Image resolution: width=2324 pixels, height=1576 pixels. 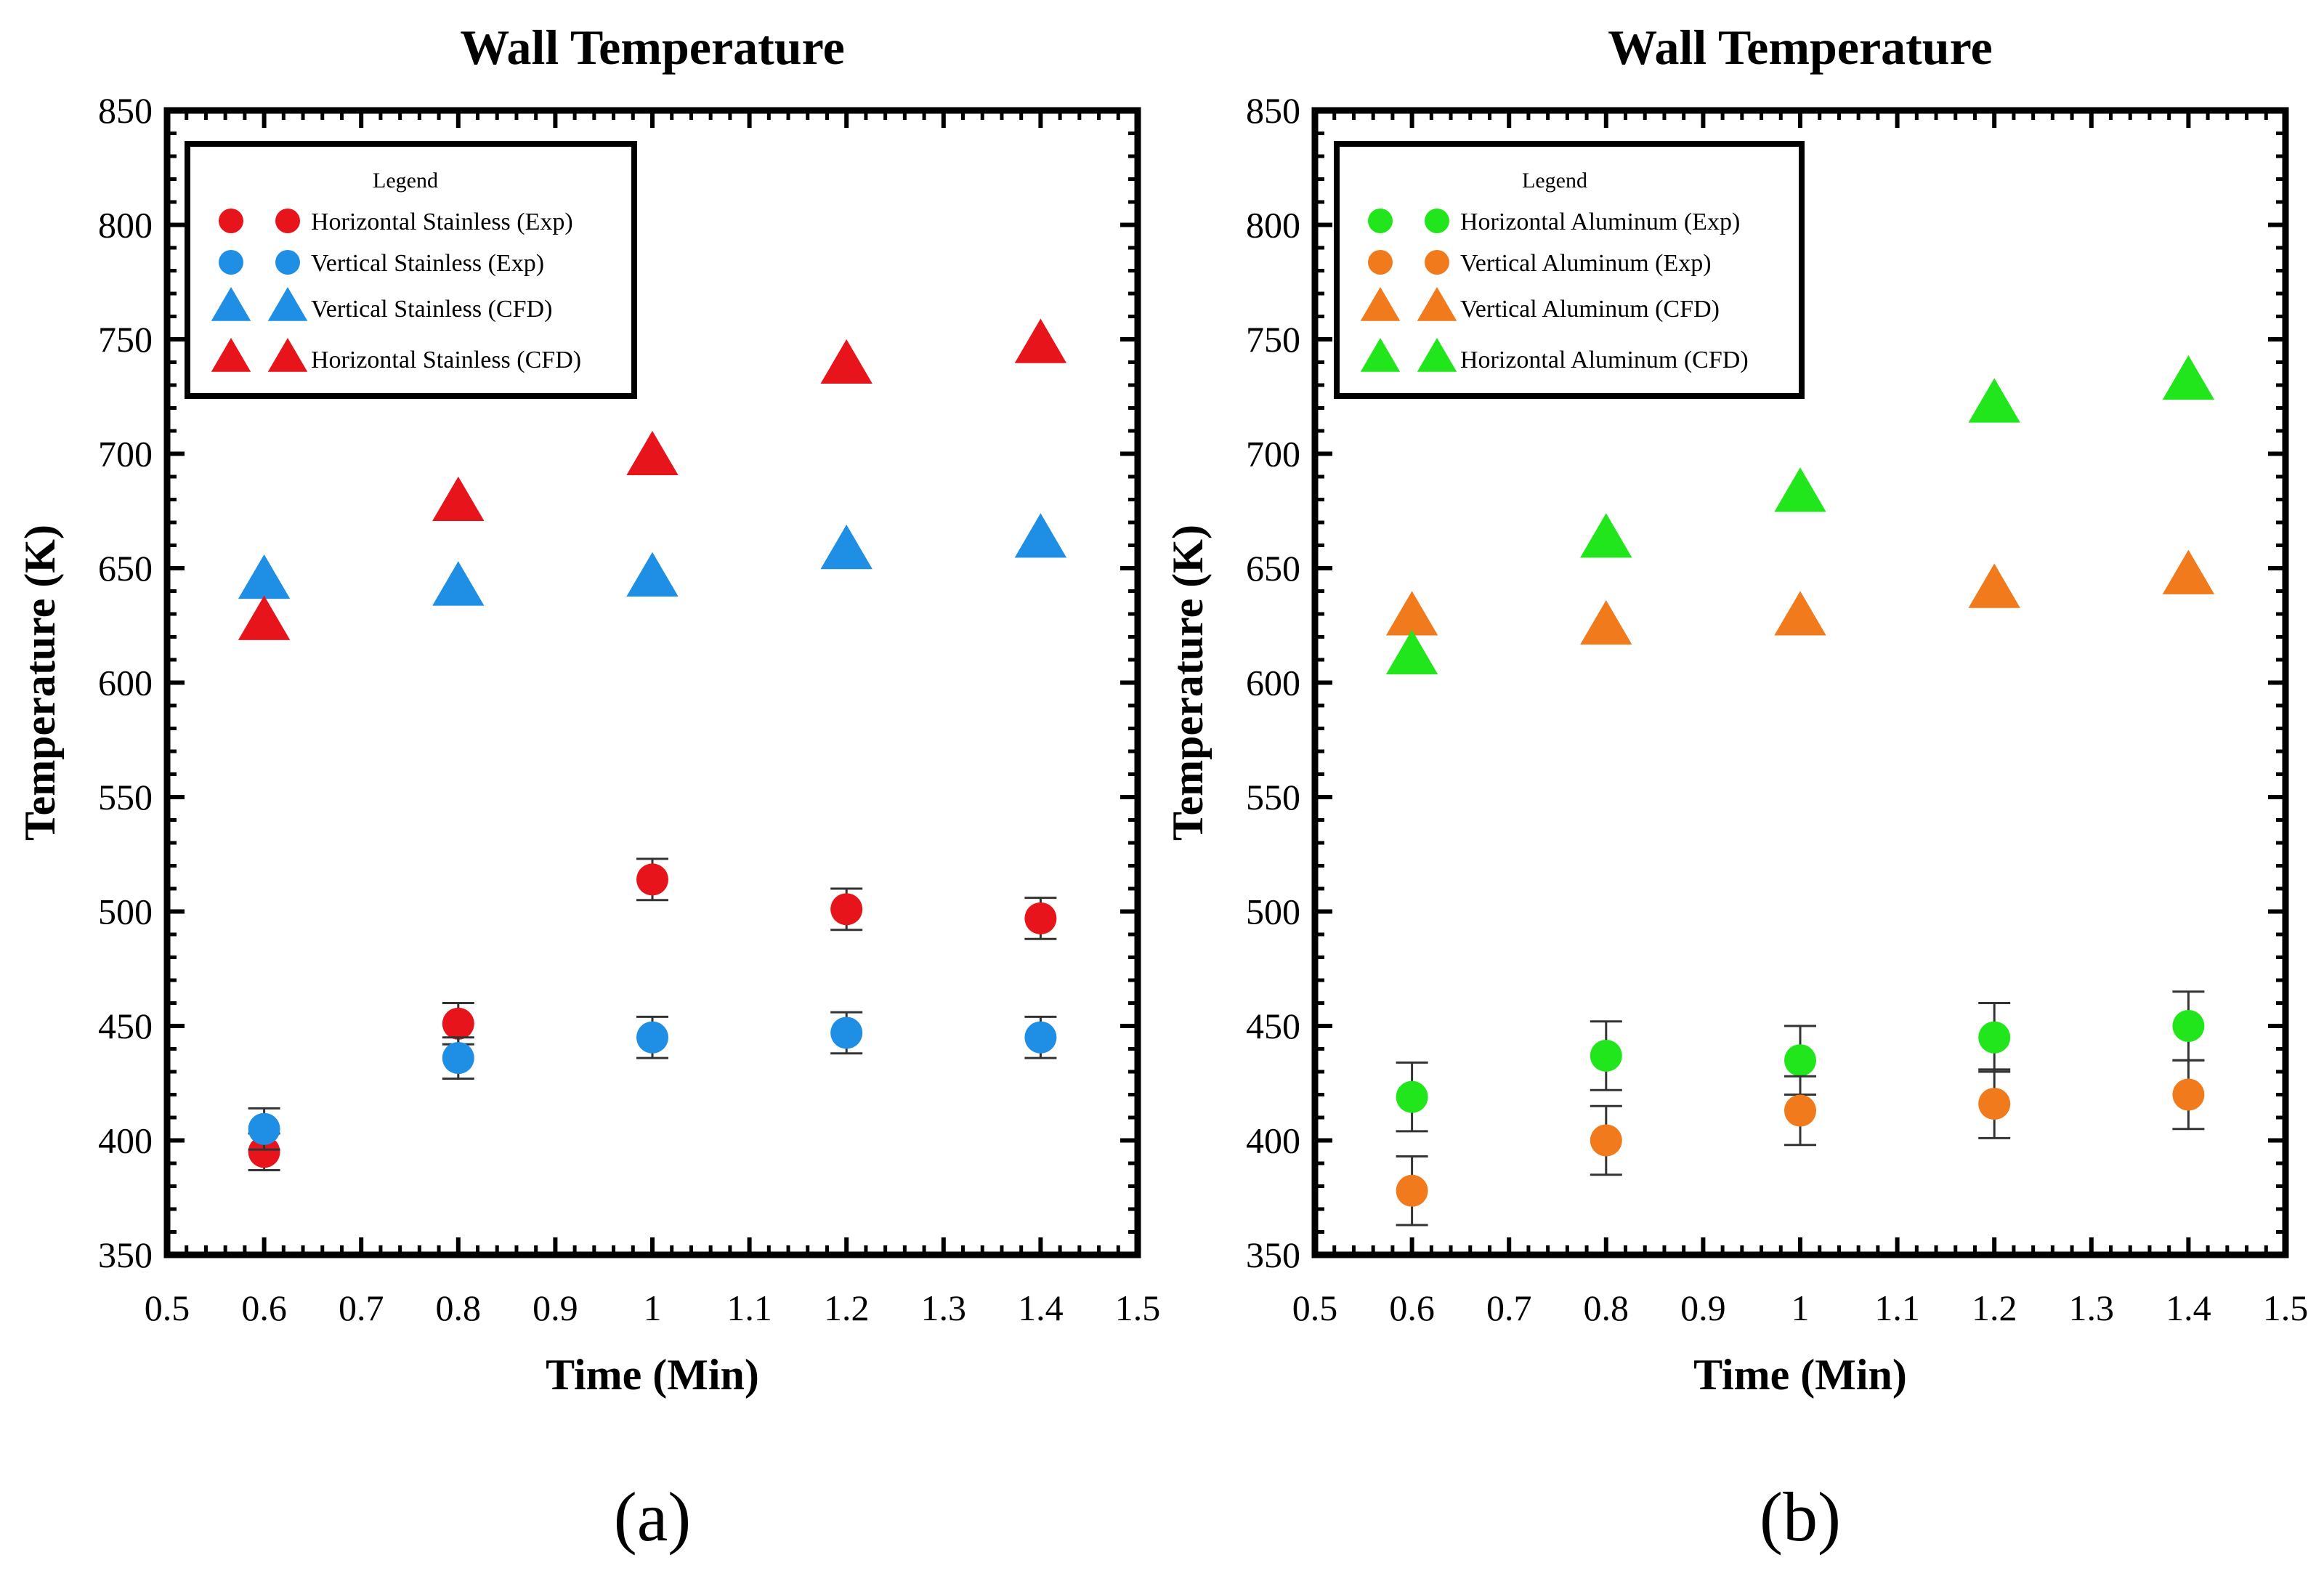 I want to click on x-tick-label: 1, so click(x=1800, y=1308).